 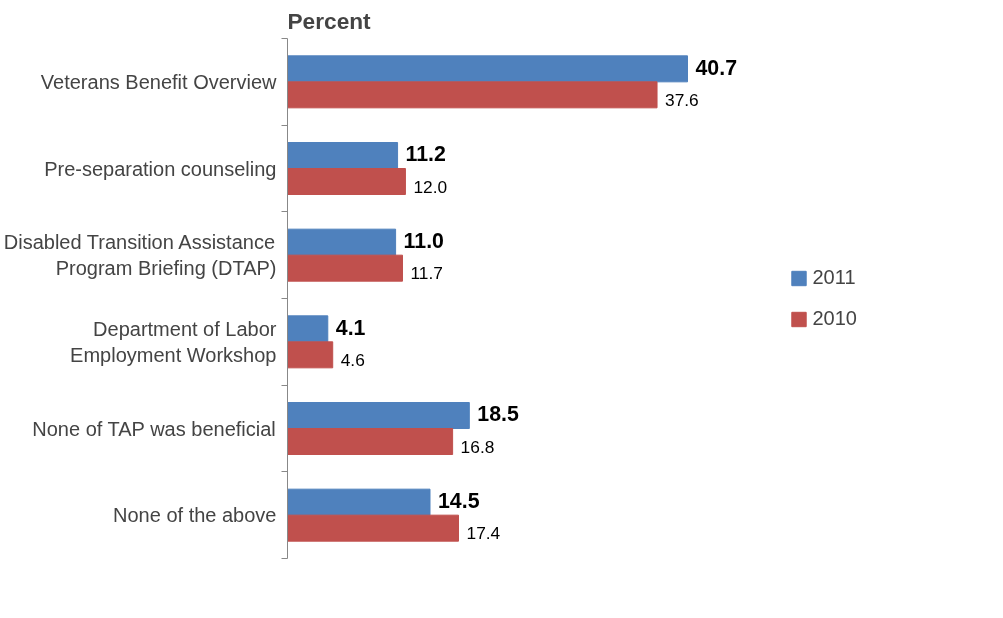 What do you see at coordinates (423, 240) in the screenshot?
I see `data-label: 11.0` at bounding box center [423, 240].